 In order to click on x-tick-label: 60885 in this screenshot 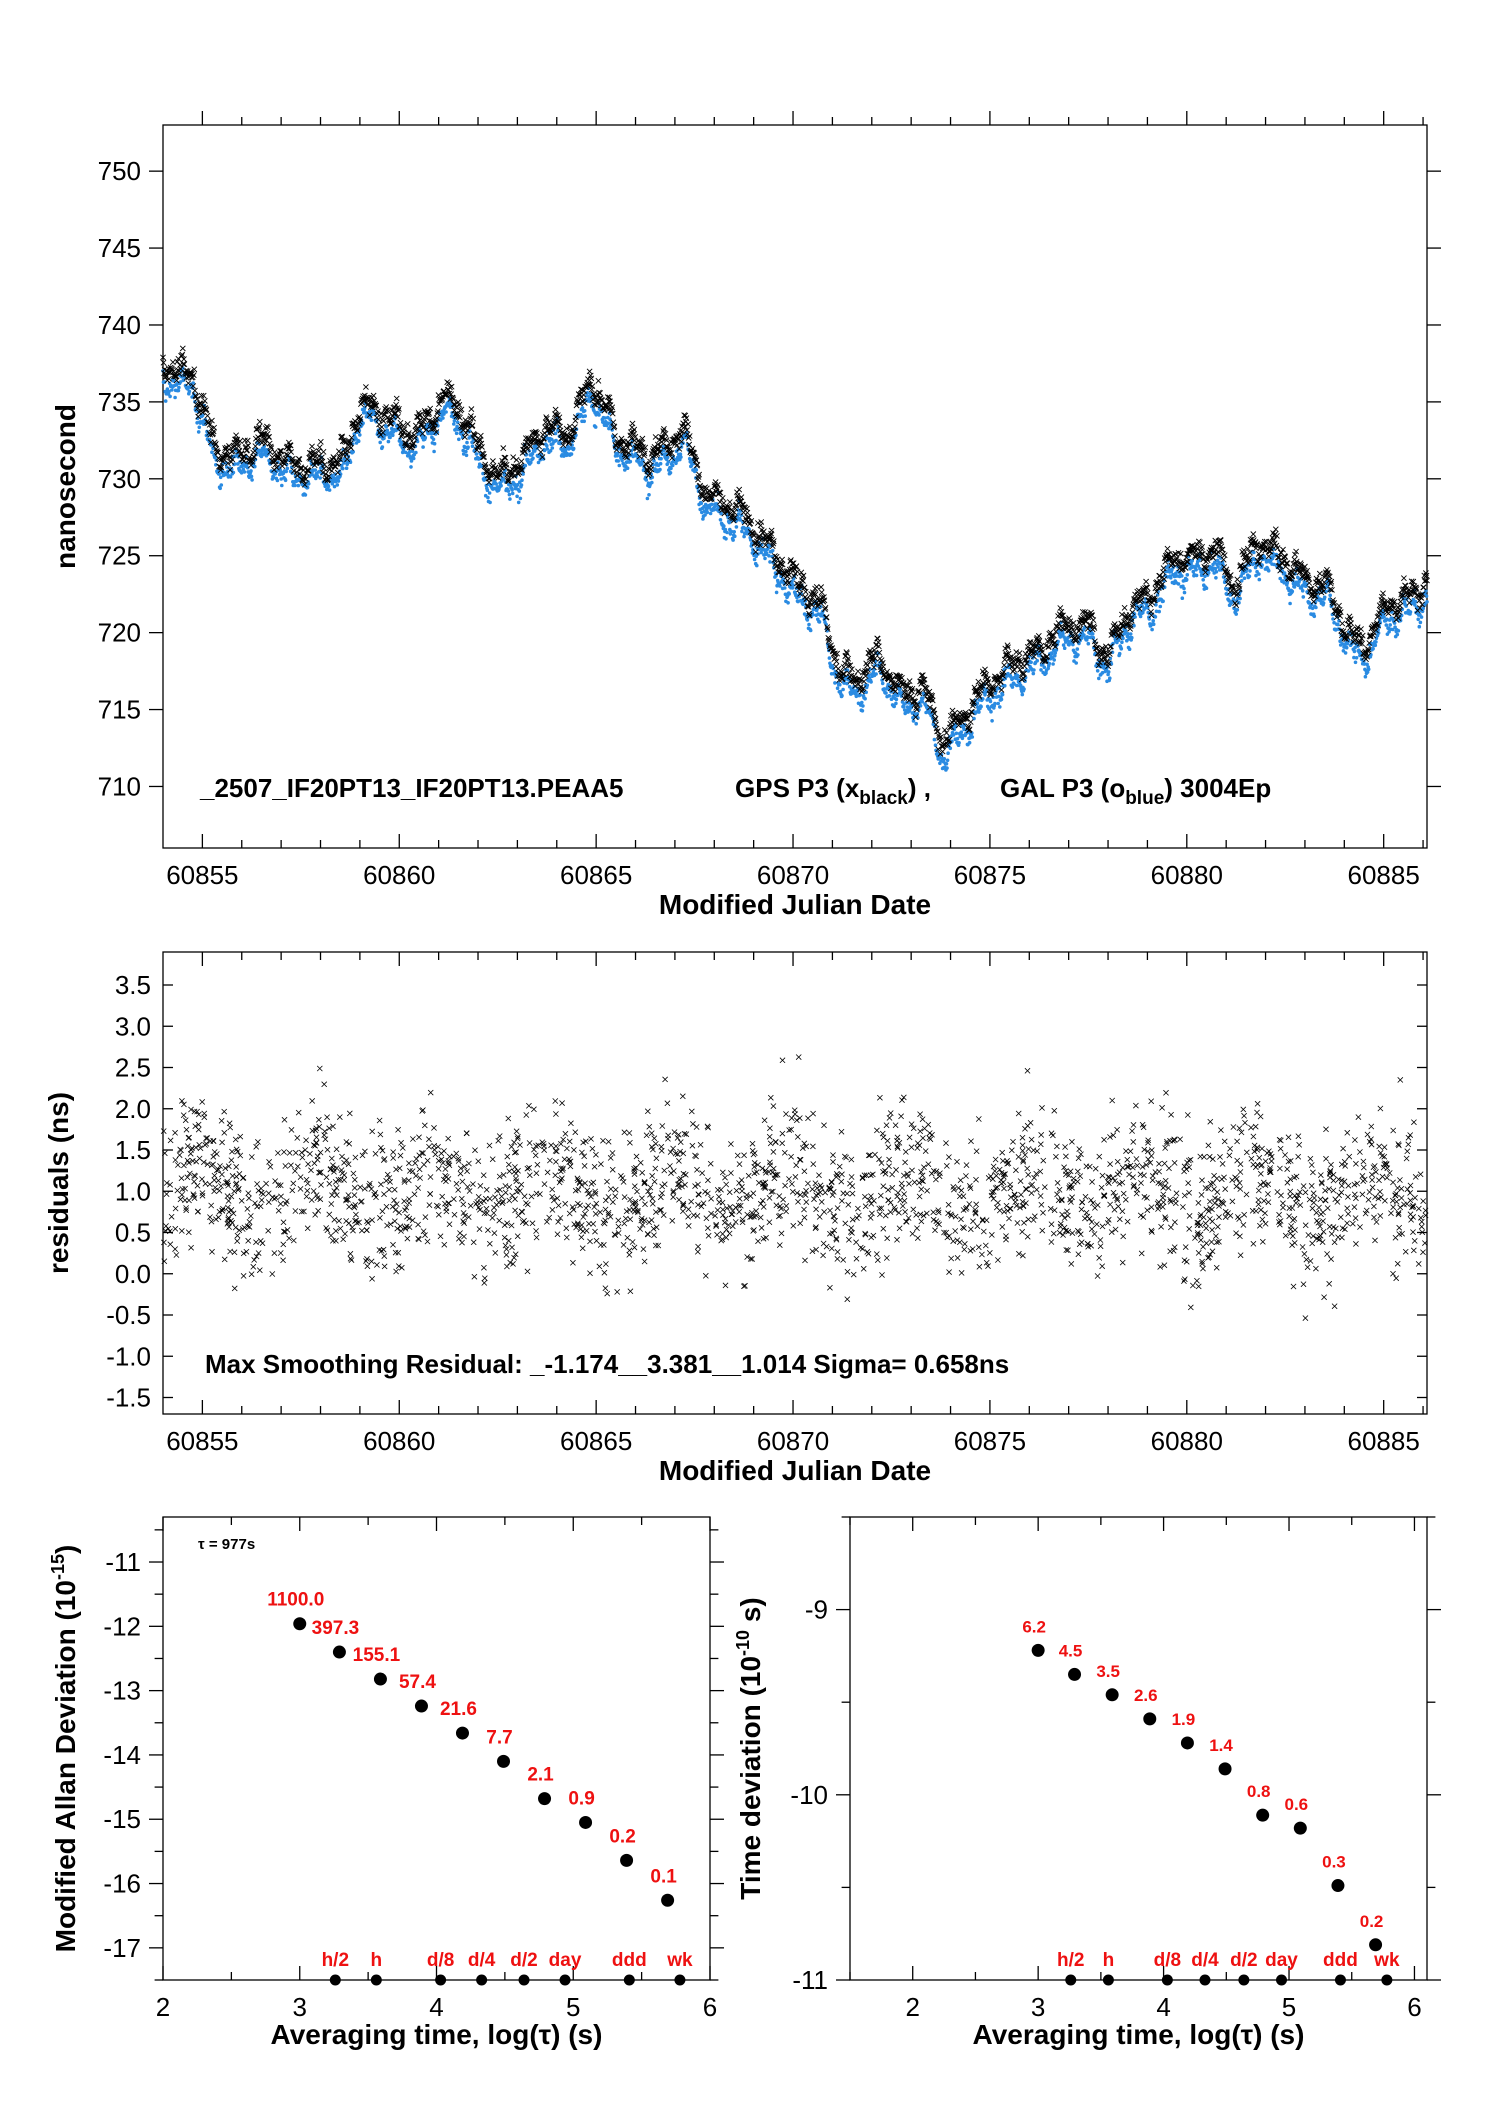, I will do `click(1384, 1441)`.